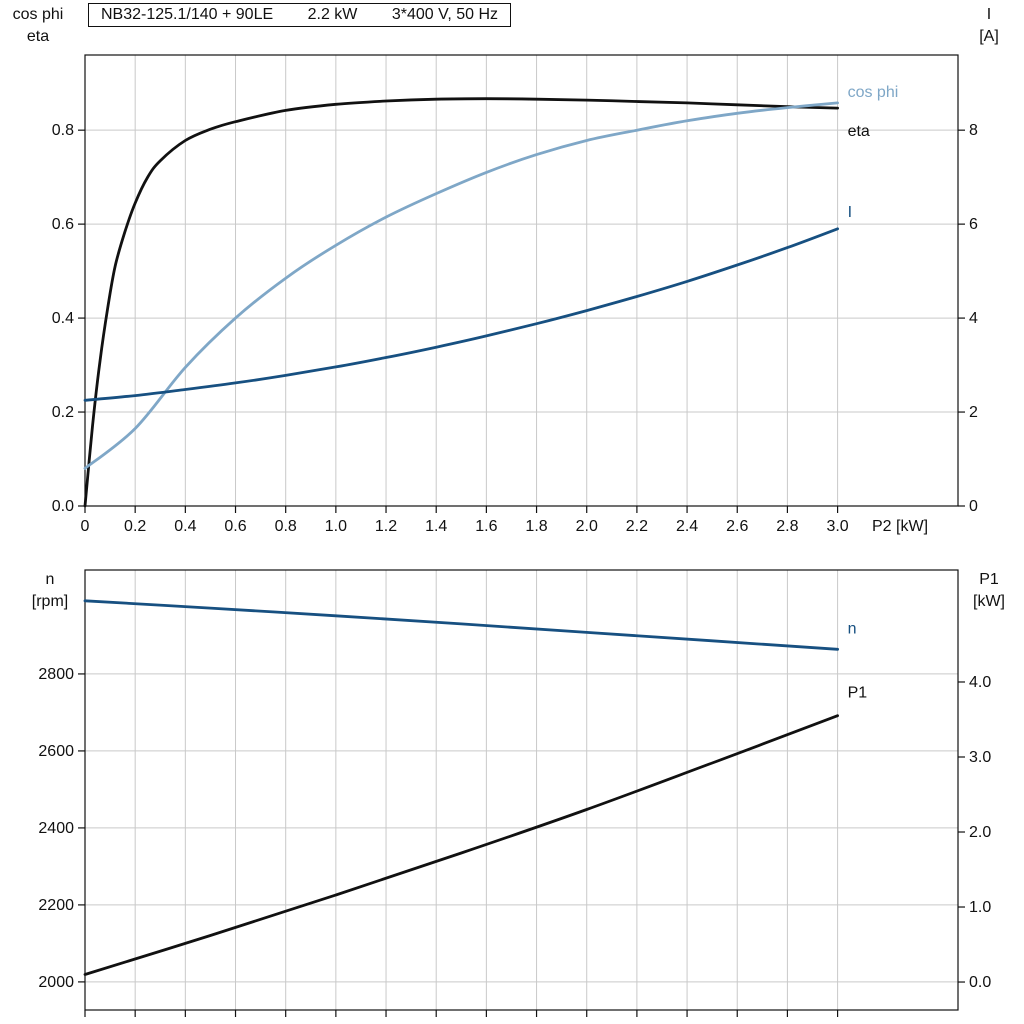 The image size is (1024, 1024). What do you see at coordinates (989, 14) in the screenshot?
I see `right-axis-title-line1: I` at bounding box center [989, 14].